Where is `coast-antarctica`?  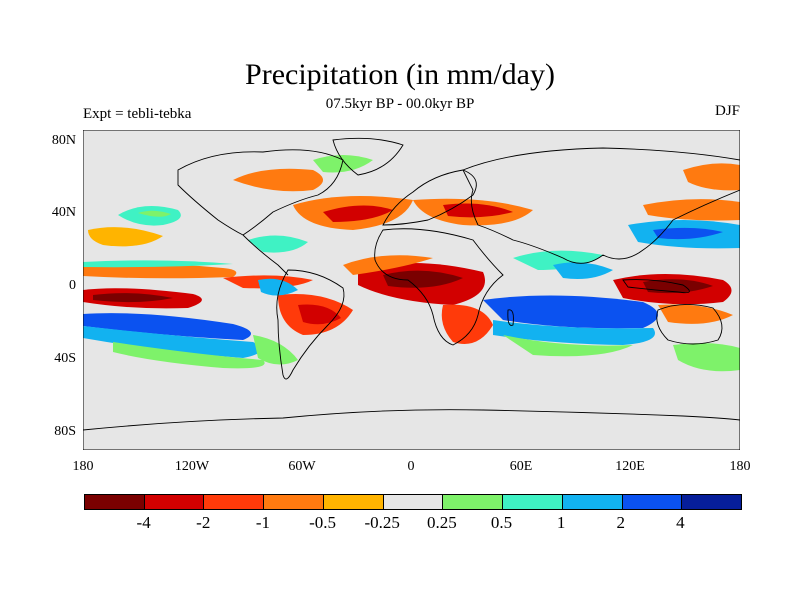 coast-antarctica is located at coordinates (411, 420).